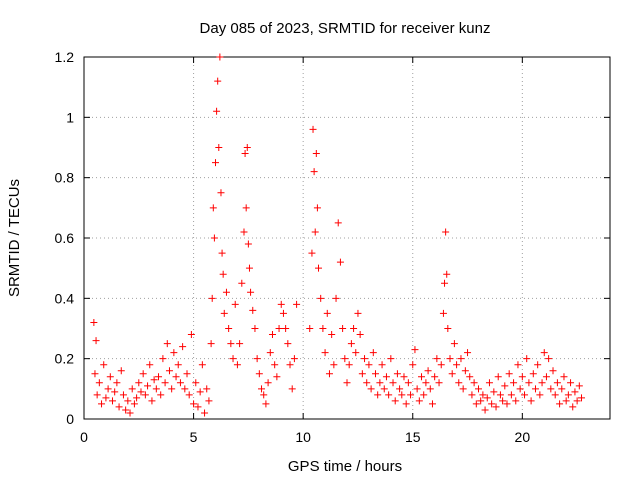 This screenshot has width=640, height=480. Describe the element at coordinates (70, 419) in the screenshot. I see `y-tick-label: 0` at that location.